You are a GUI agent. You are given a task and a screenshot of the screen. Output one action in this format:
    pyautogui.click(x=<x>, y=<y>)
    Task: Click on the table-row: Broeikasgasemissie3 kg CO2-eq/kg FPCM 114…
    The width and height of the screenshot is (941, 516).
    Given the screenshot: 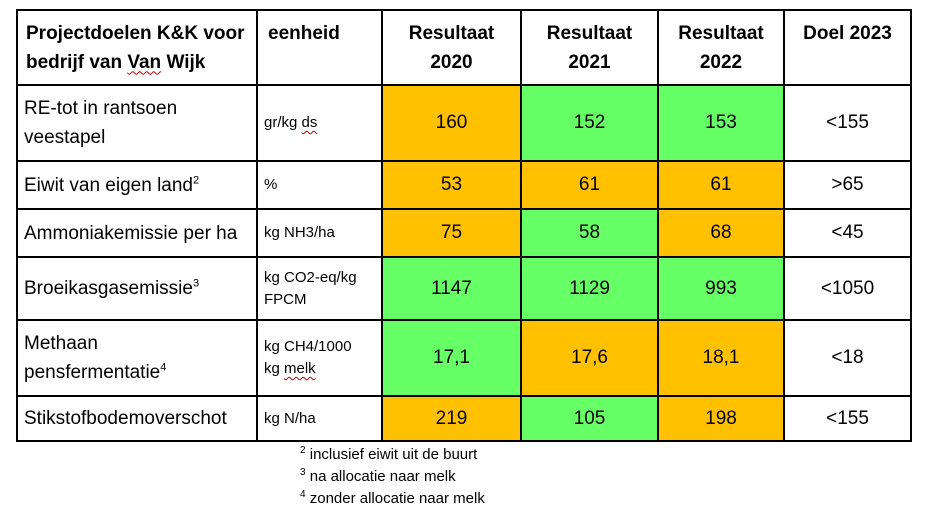 What is the action you would take?
    pyautogui.click(x=464, y=288)
    